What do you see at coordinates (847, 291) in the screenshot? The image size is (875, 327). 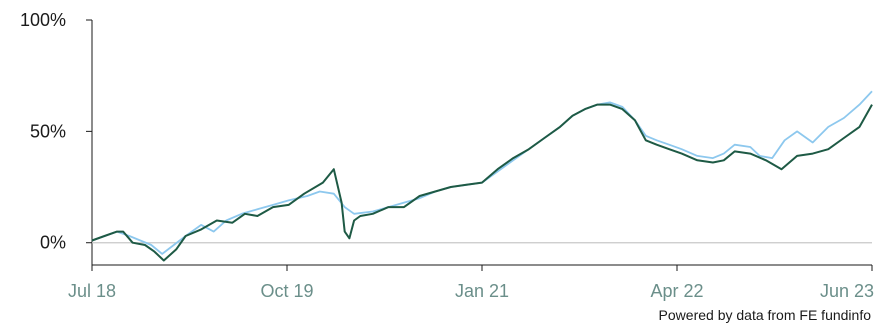 I see `x-tick-label: Jun 23` at bounding box center [847, 291].